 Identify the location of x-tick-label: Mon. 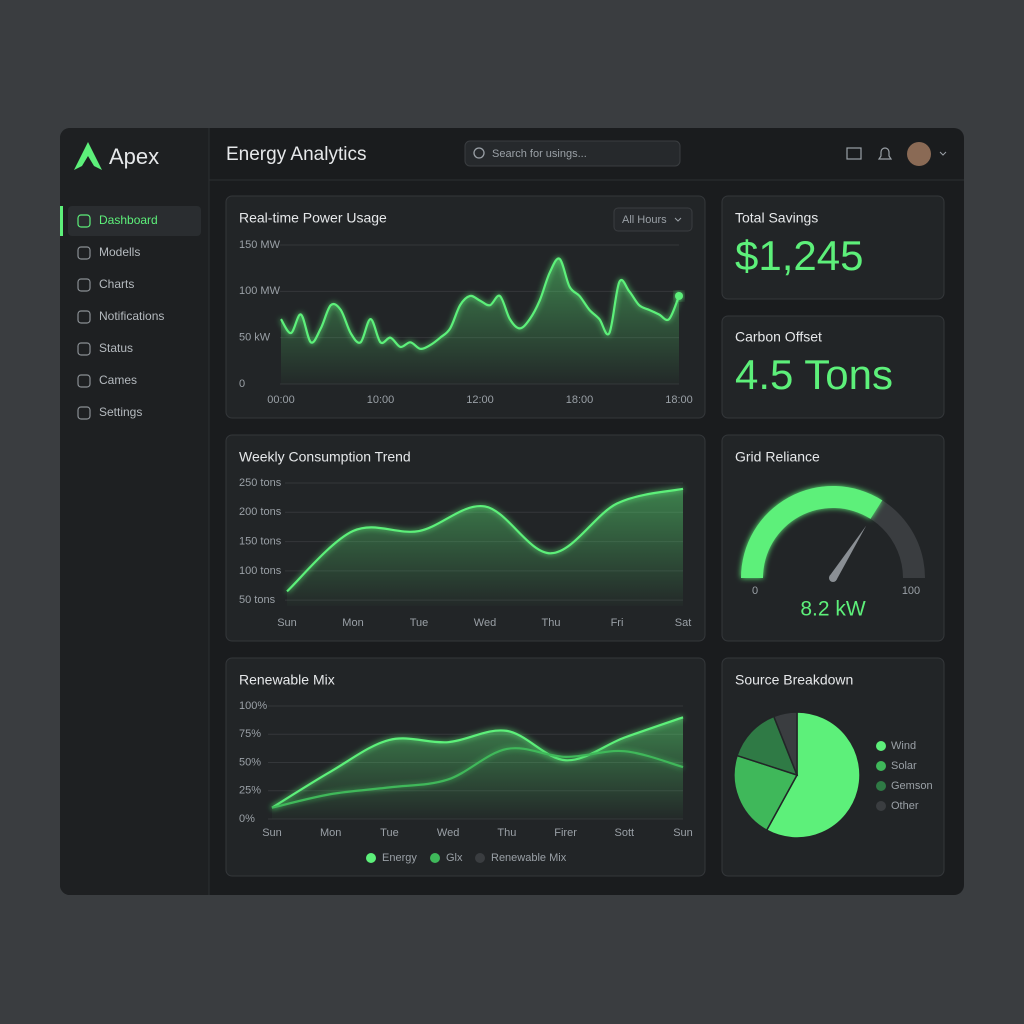
(330, 833).